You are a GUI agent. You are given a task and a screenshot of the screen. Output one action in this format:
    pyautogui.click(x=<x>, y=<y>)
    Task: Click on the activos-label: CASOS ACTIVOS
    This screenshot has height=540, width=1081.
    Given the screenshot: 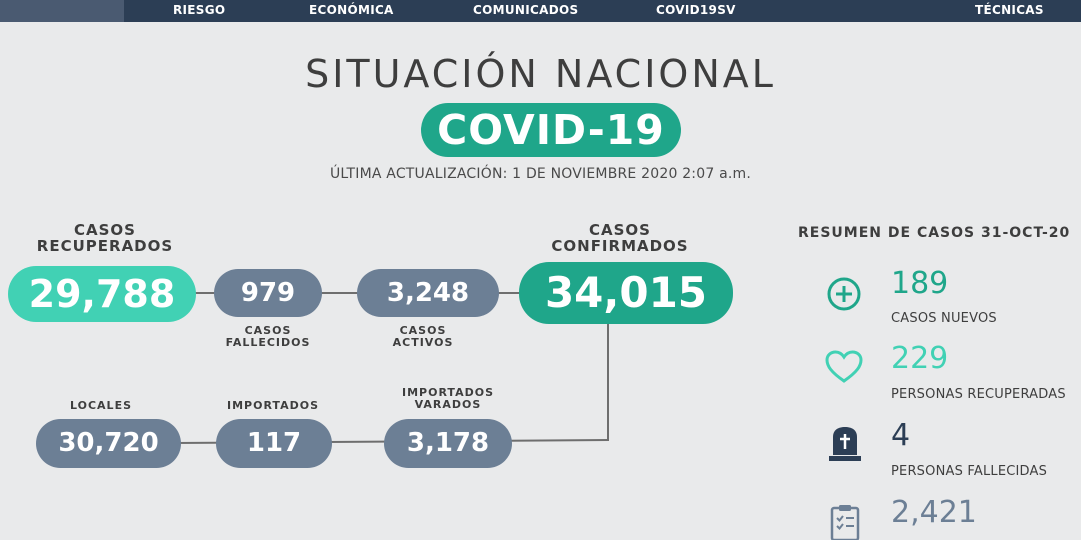 What is the action you would take?
    pyautogui.click(x=423, y=336)
    